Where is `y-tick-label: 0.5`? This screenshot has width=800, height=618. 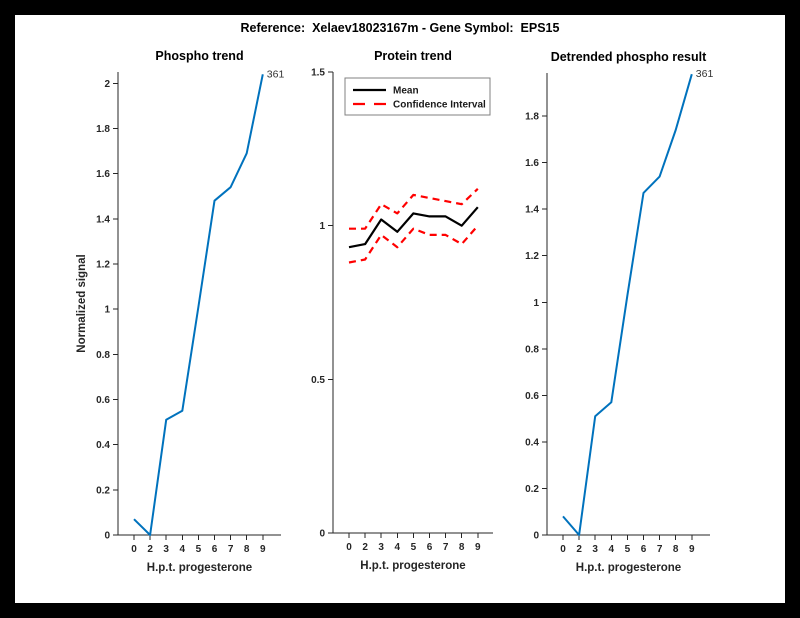 y-tick-label: 0.5 is located at coordinates (318, 380).